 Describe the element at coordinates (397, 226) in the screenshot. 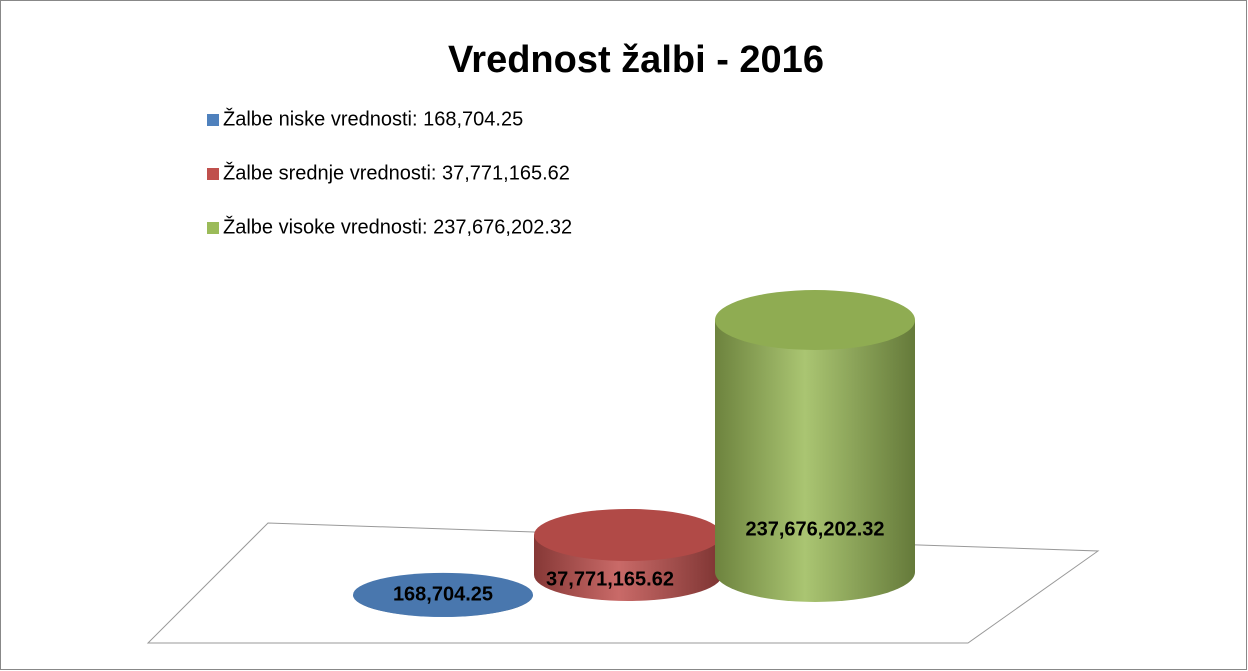

I see `legend-label: Žalbe visoke vrednosti: 237,676,202.32` at that location.